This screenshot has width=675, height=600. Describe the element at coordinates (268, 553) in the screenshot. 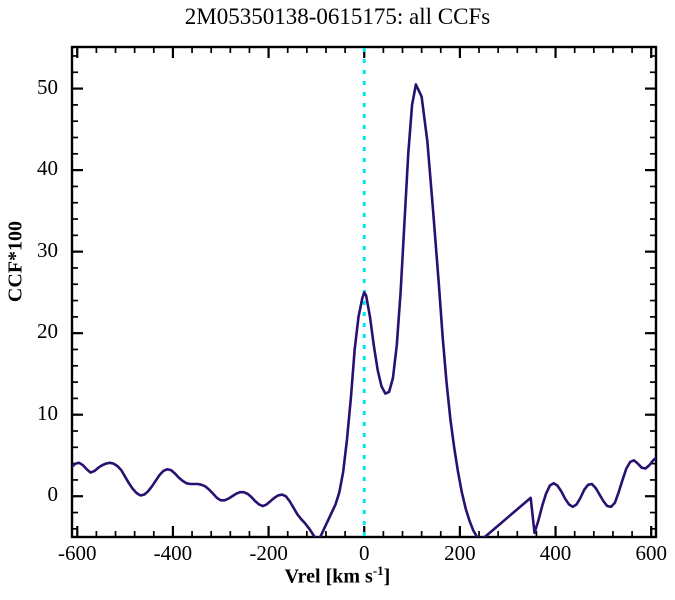

I see `x-tick-label: -200` at that location.